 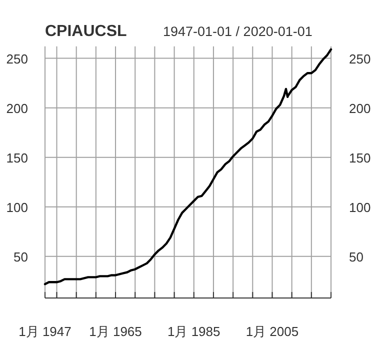 What do you see at coordinates (45, 331) in the screenshot?
I see `x-tick-label: 1月 1947` at bounding box center [45, 331].